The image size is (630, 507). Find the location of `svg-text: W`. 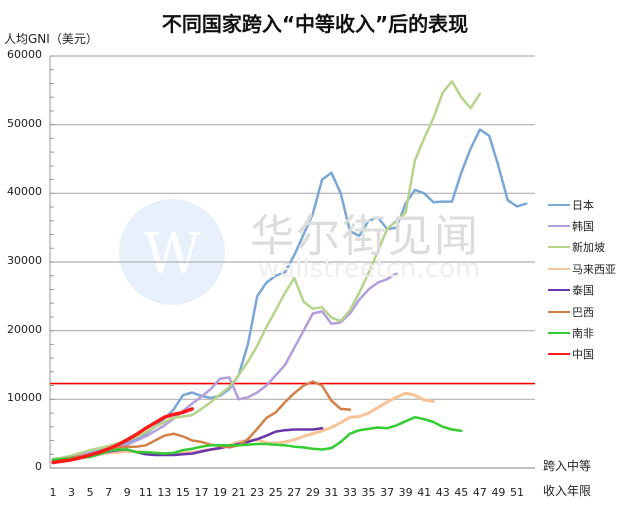

svg-text: W is located at coordinates (172, 254).